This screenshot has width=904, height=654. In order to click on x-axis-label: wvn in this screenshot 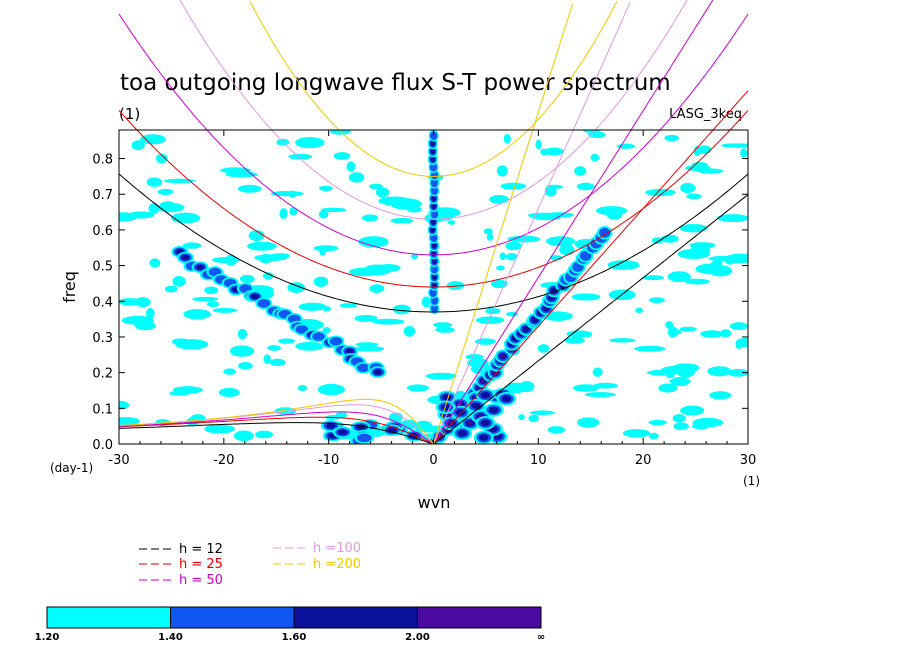, I will do `click(434, 502)`.